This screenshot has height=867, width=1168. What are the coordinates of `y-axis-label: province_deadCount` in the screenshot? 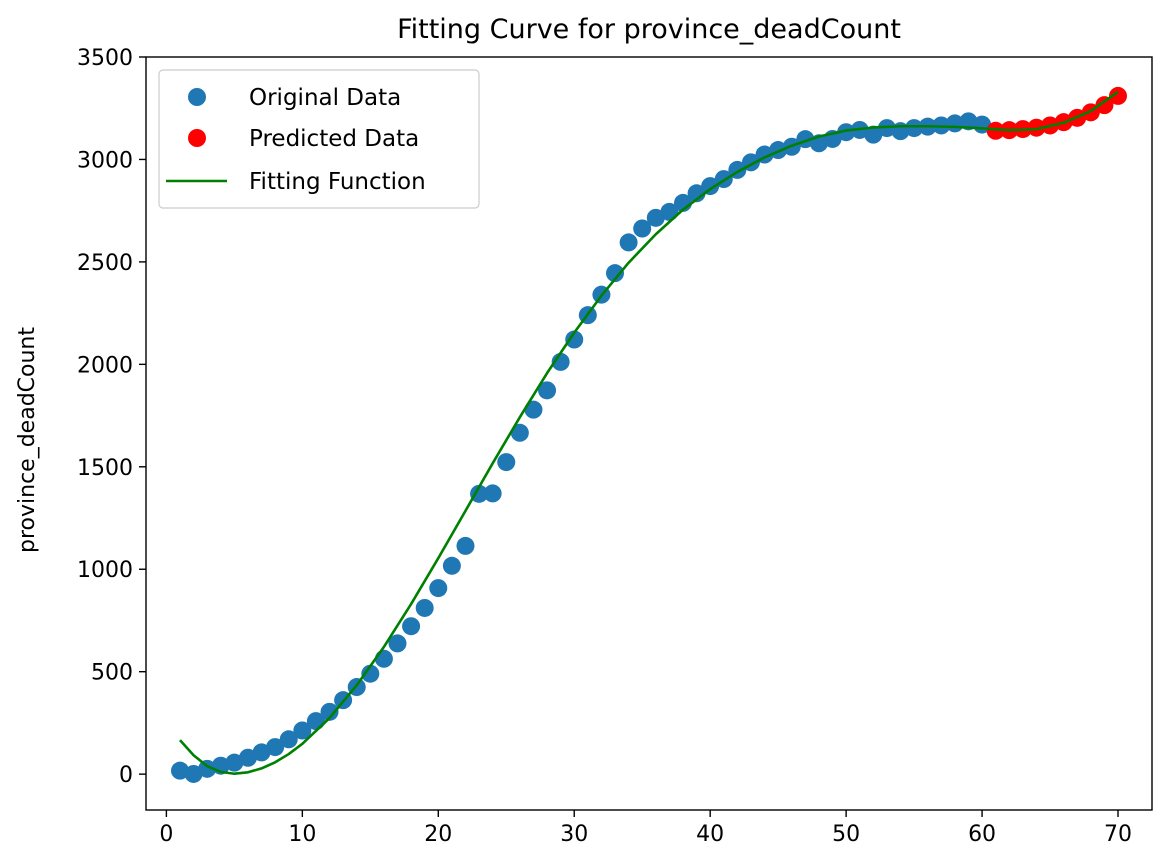 It's located at (27, 440).